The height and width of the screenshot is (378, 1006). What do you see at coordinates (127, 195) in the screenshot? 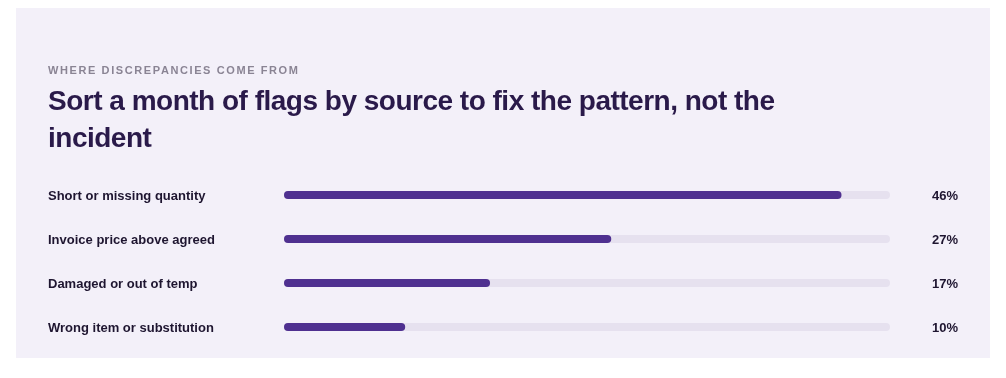
I see `y-tick-label: Short or missing quantity` at bounding box center [127, 195].